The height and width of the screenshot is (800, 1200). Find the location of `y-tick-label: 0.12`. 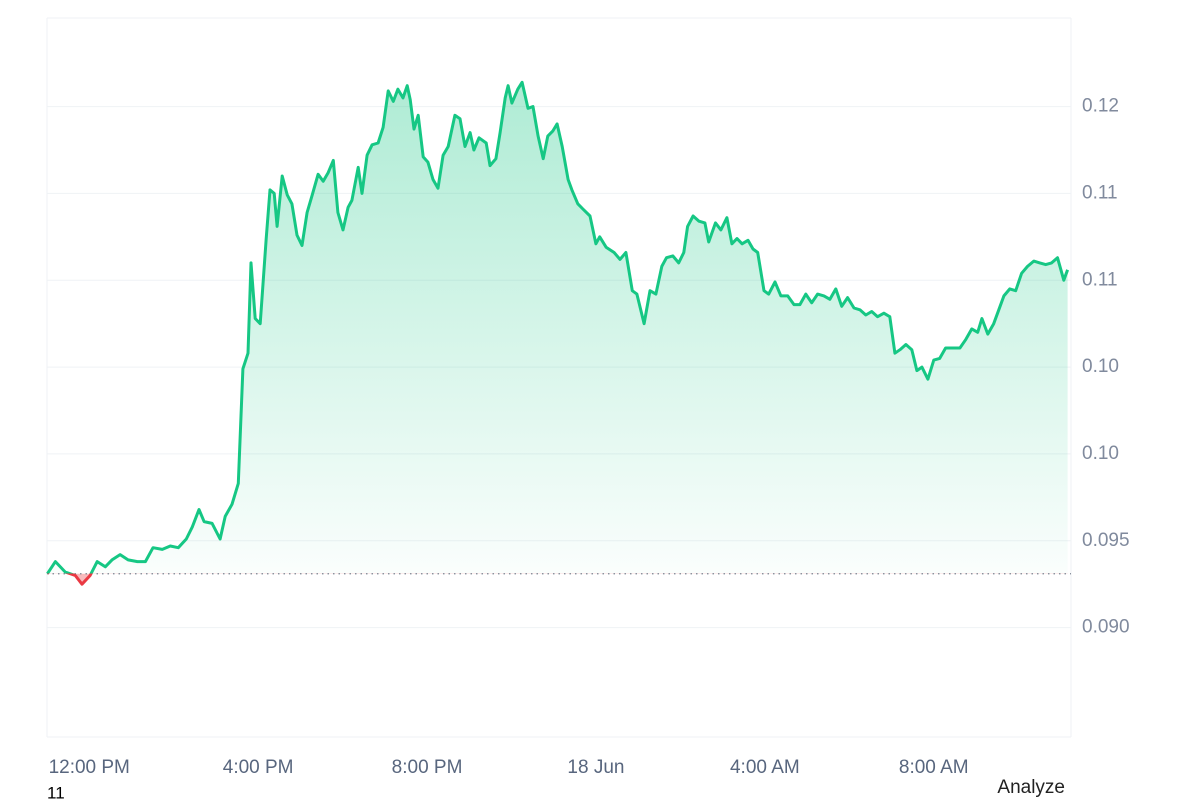

y-tick-label: 0.12 is located at coordinates (1100, 106).